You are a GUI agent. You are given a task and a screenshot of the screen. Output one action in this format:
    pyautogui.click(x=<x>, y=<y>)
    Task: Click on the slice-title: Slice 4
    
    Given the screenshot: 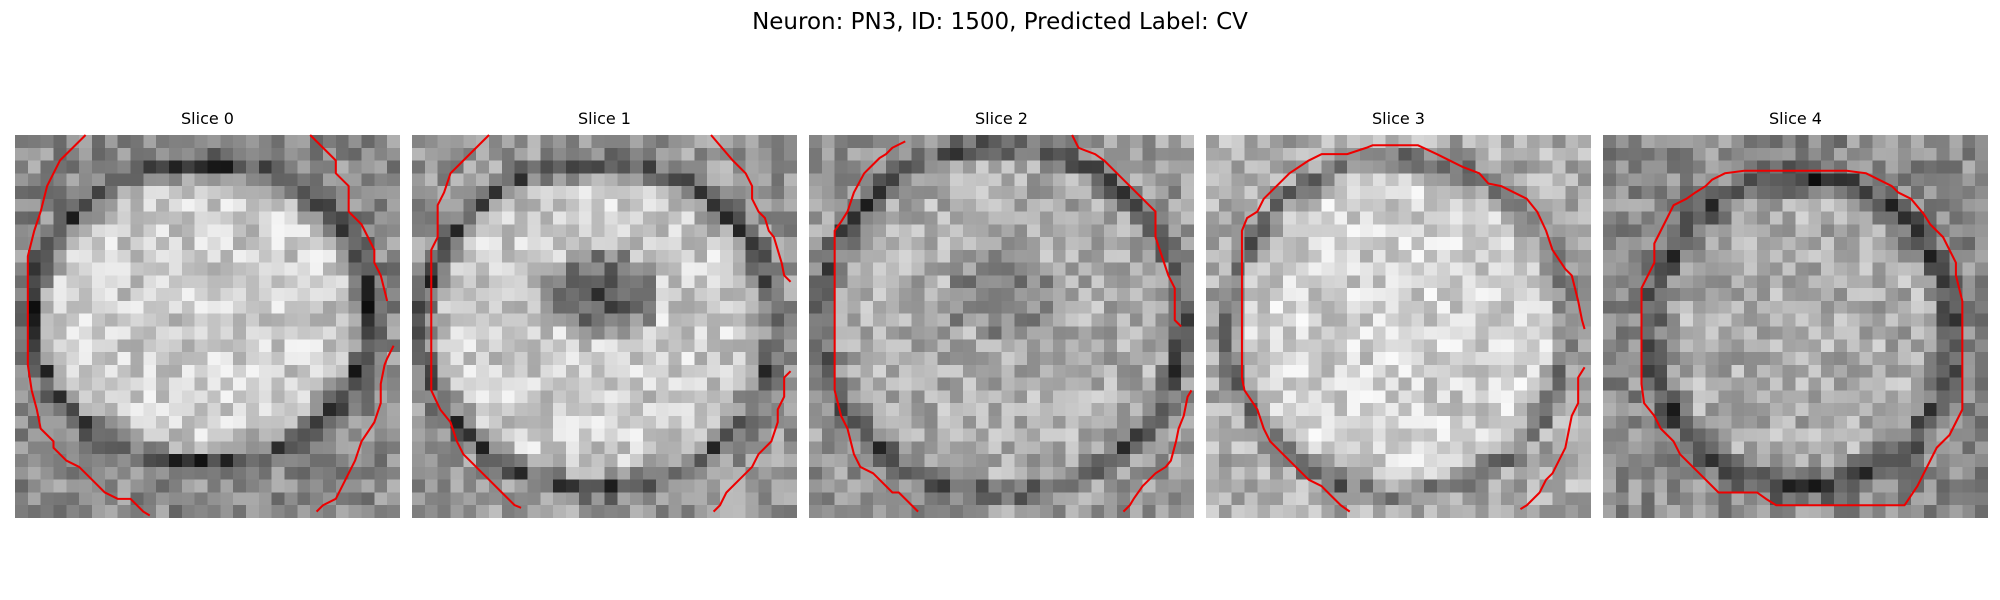 What is the action you would take?
    pyautogui.click(x=1795, y=118)
    